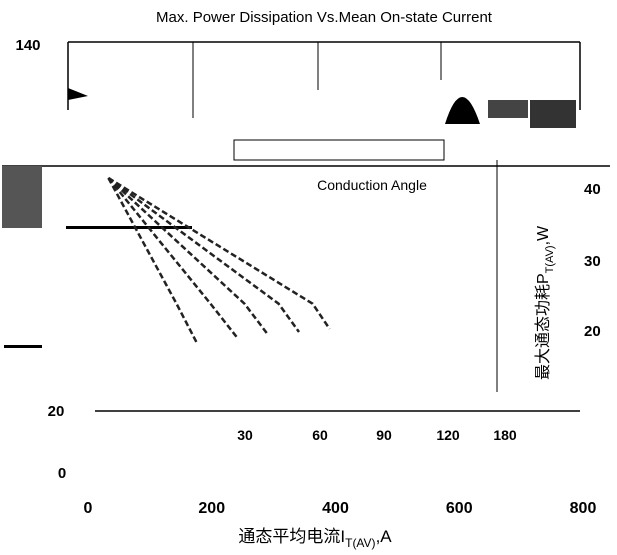 Image resolution: width=617 pixels, height=555 pixels. I want to click on x-axis-label: 通态平均电流IT(AV),A, so click(315, 538).